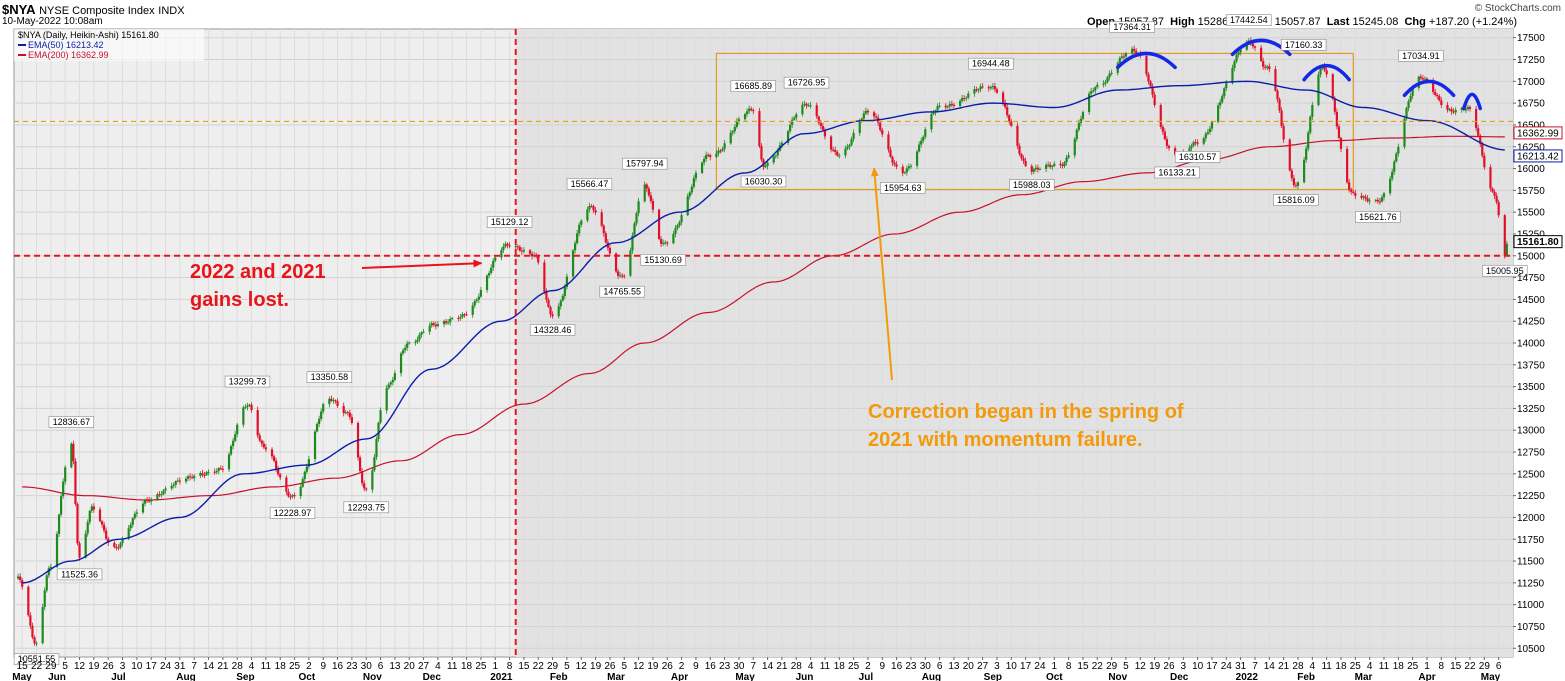 The height and width of the screenshot is (681, 1565). What do you see at coordinates (840, 666) in the screenshot?
I see `x-tick-label: 18` at bounding box center [840, 666].